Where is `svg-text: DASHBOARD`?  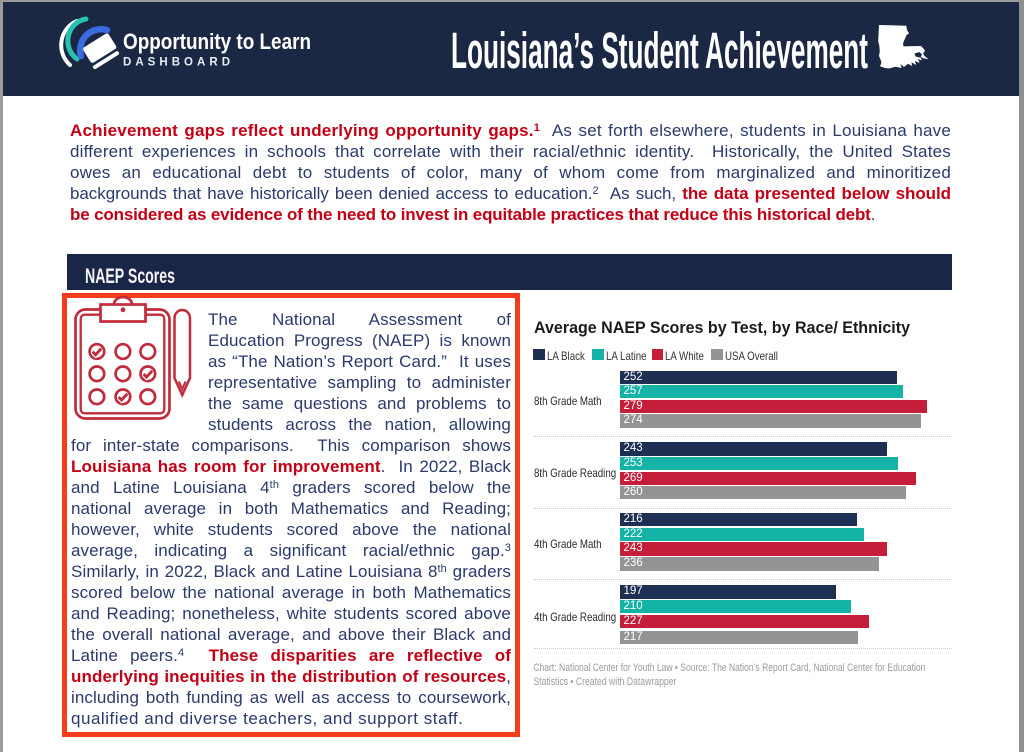 svg-text: DASHBOARD is located at coordinates (176, 63).